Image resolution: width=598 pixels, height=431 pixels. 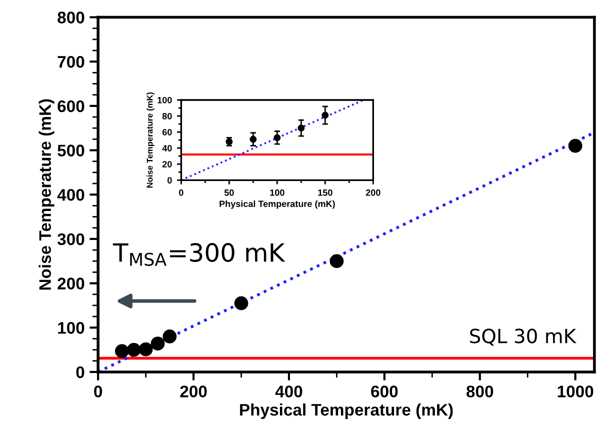 What do you see at coordinates (480, 392) in the screenshot?
I see `x-tick-label: 800` at bounding box center [480, 392].